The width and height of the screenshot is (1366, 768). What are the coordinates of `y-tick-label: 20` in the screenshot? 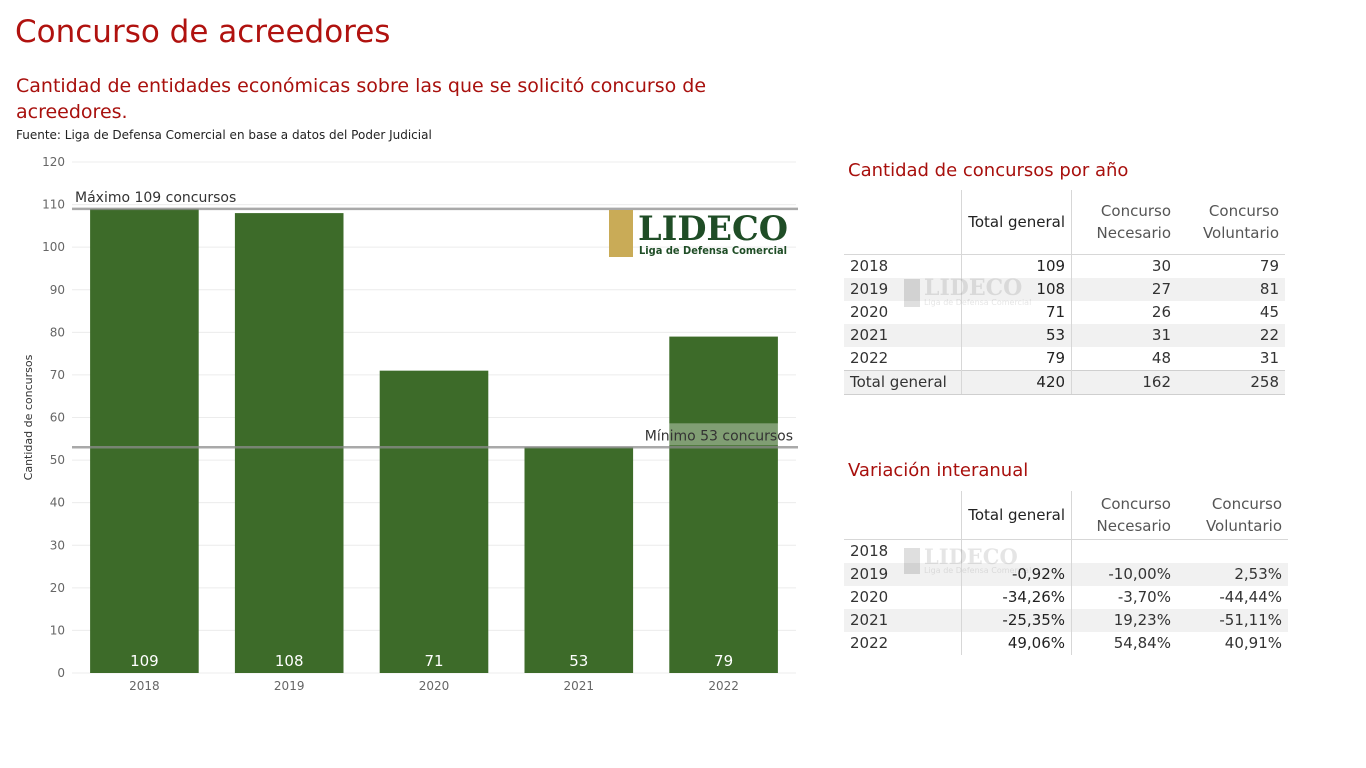 It's located at (57, 588).